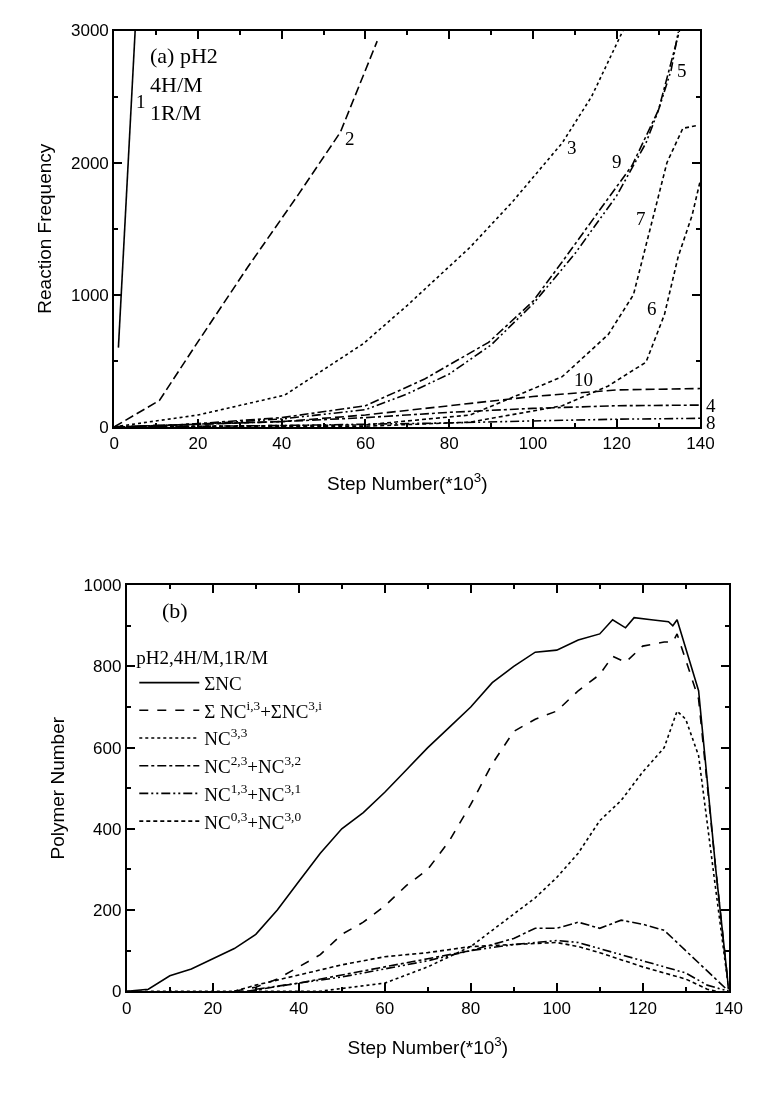 The height and width of the screenshot is (1096, 762). I want to click on series-label: 9, so click(617, 161).